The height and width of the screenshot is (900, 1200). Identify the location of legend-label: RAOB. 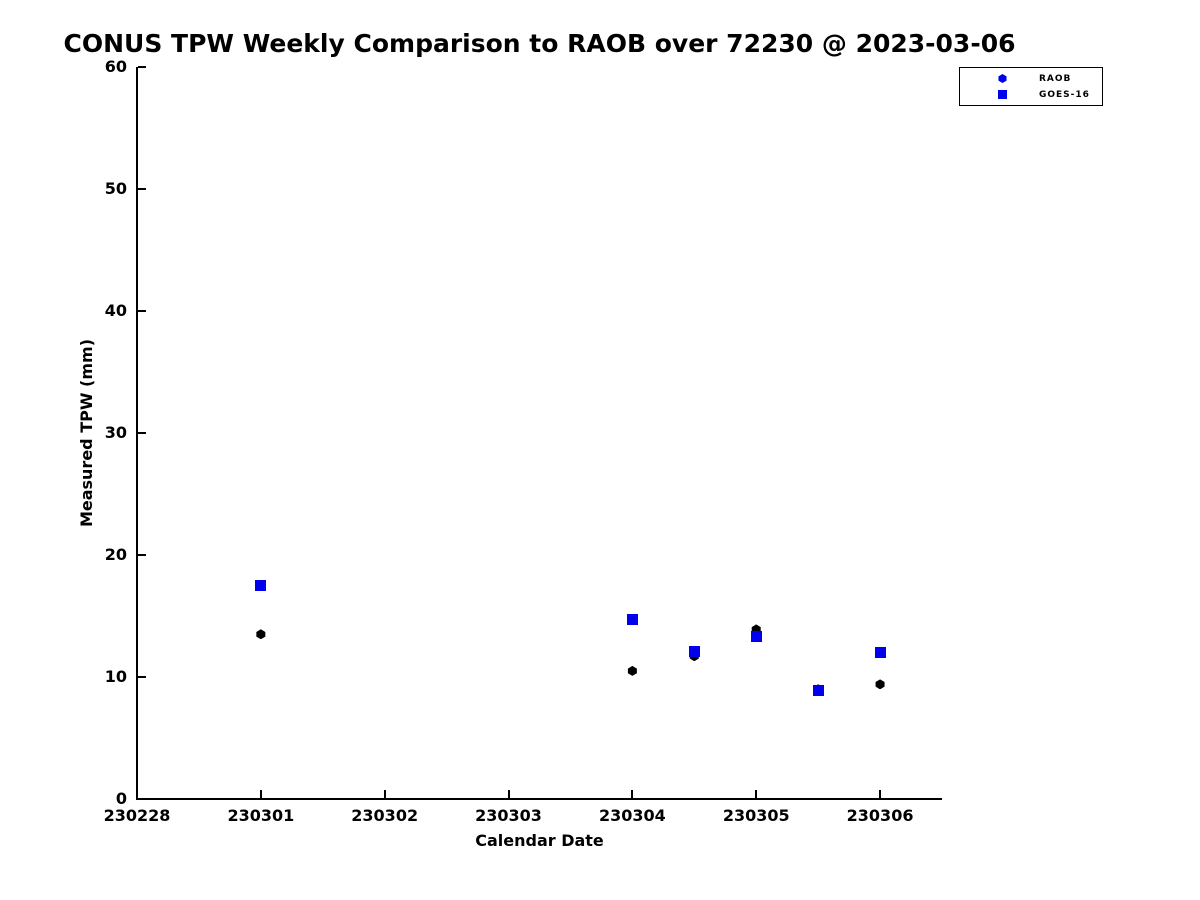
(1055, 78).